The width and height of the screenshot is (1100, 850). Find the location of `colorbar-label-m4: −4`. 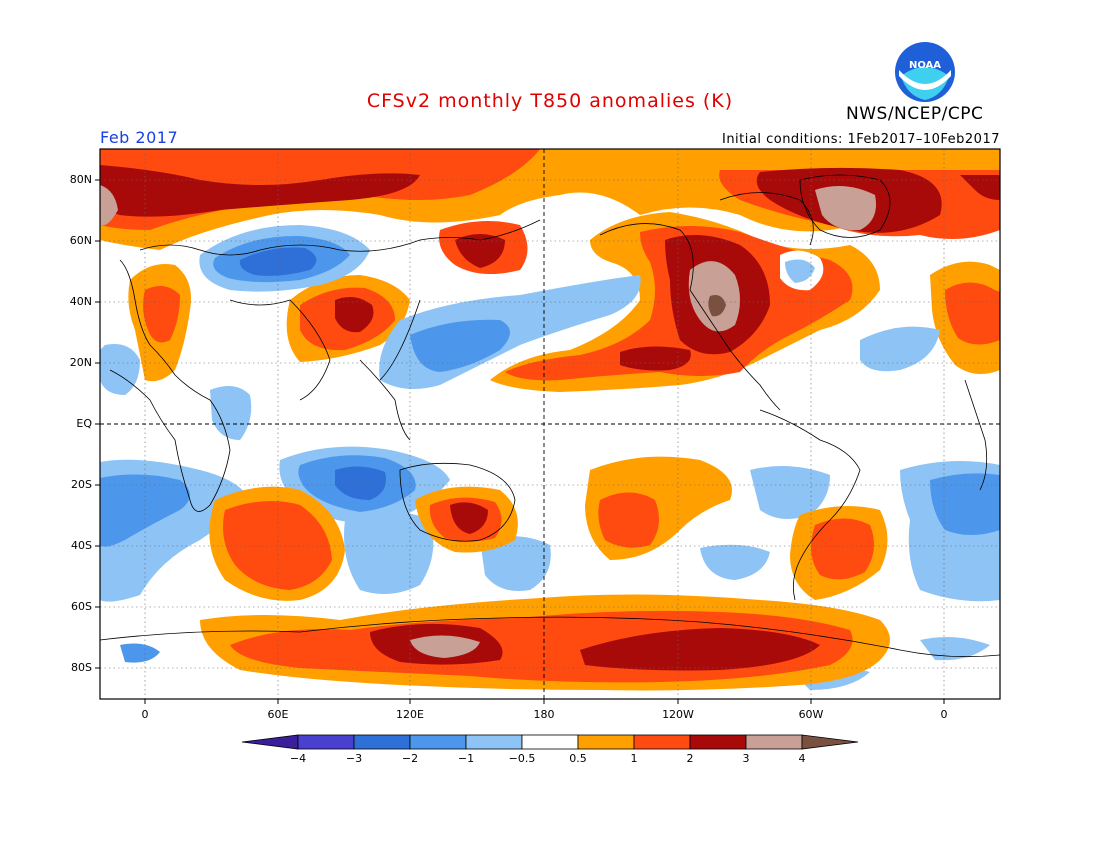

colorbar-label-m4: −4 is located at coordinates (298, 758).